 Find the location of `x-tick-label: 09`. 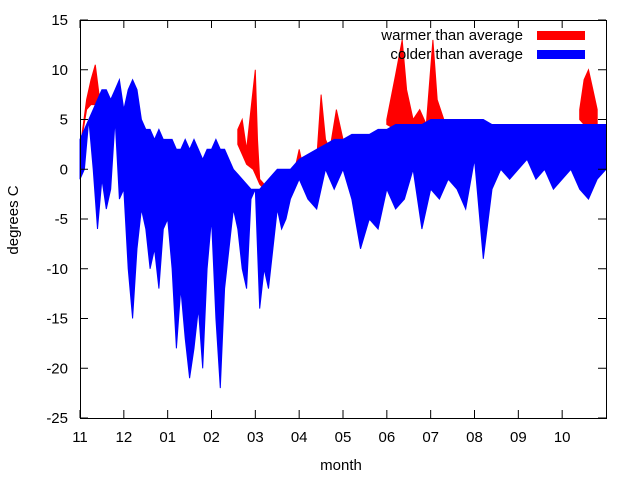

x-tick-label: 09 is located at coordinates (518, 437).